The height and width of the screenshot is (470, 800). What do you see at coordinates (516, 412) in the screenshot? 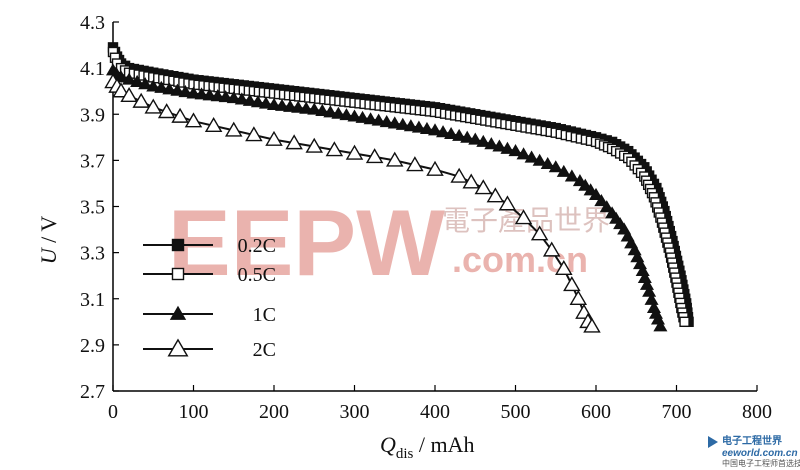
I see `x-tick-label: 500` at bounding box center [516, 412].